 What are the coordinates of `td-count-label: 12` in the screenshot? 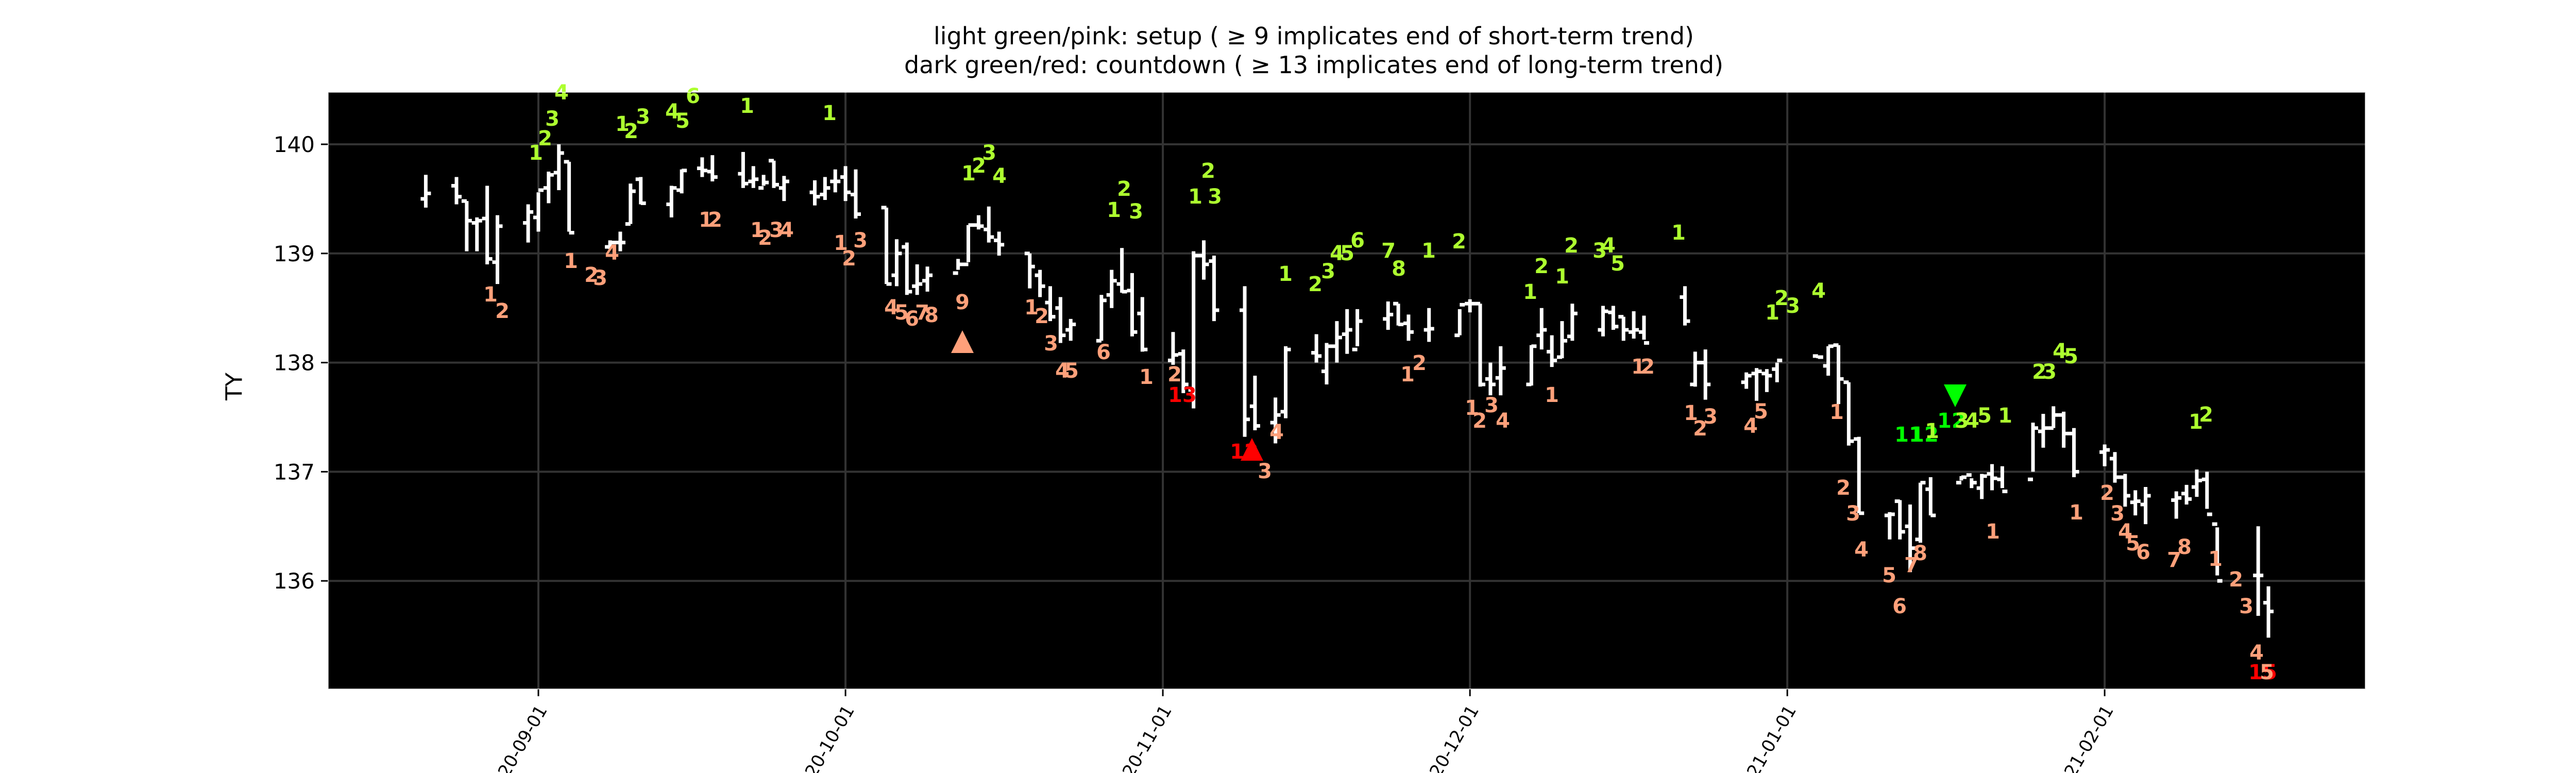 It's located at (1925, 435).